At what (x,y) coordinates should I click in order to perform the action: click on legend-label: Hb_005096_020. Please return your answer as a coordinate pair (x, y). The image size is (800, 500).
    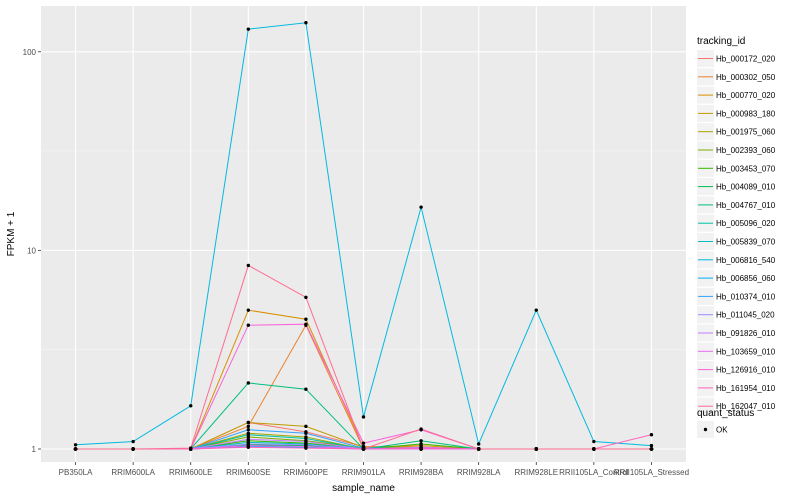
    Looking at the image, I should click on (746, 223).